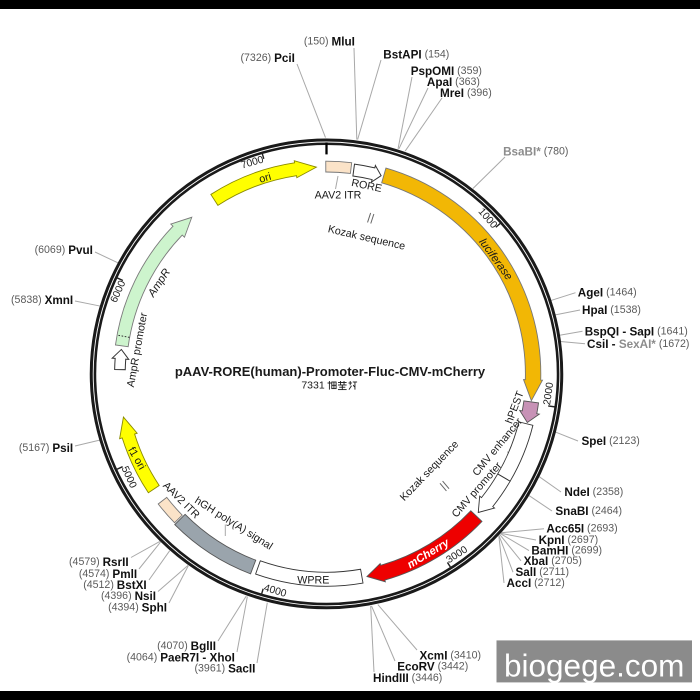 The height and width of the screenshot is (700, 700). I want to click on svg-text: 7331, so click(313, 386).